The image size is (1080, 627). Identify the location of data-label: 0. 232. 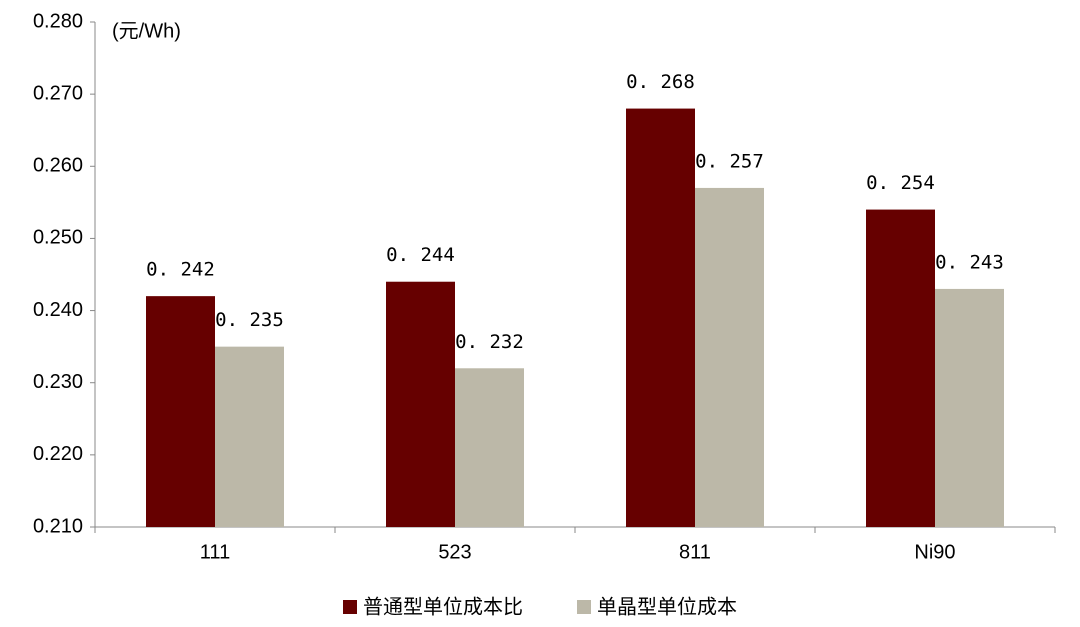
(489, 342).